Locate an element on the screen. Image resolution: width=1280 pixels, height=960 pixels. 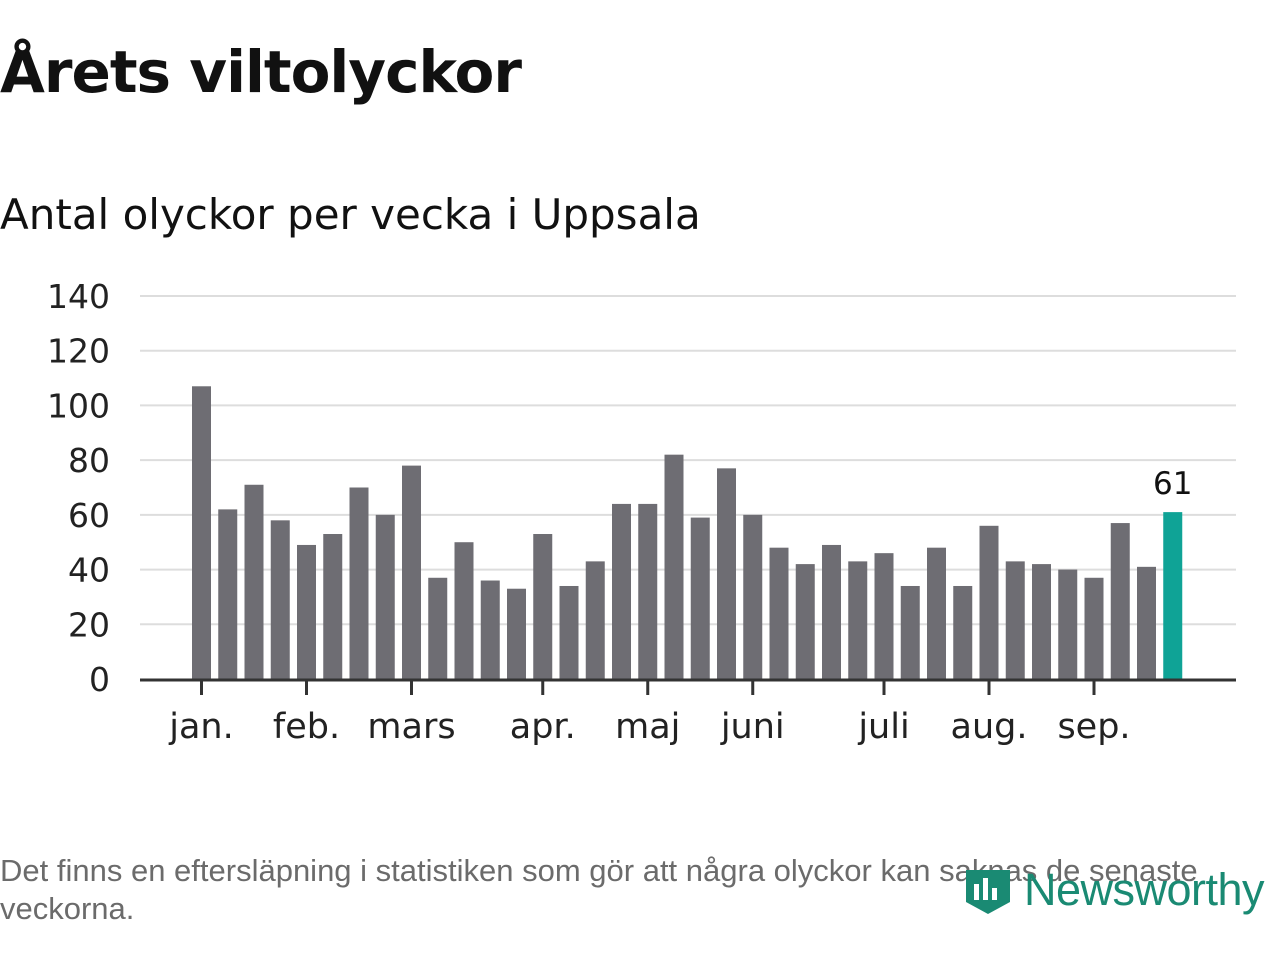
x-tick-label: aug. is located at coordinates (989, 727).